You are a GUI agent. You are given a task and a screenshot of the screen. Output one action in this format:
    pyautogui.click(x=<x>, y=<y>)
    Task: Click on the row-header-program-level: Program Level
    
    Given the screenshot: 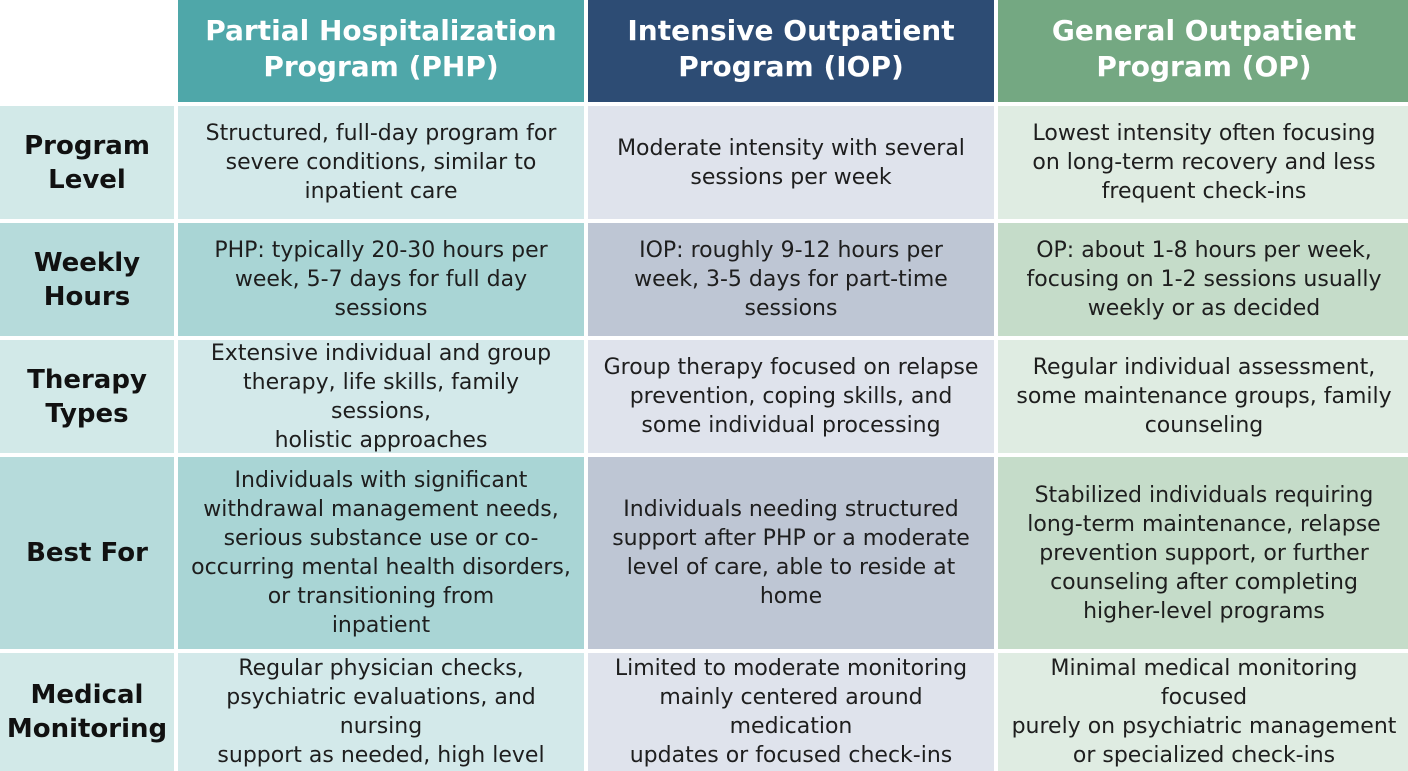 What is the action you would take?
    pyautogui.click(x=87, y=162)
    